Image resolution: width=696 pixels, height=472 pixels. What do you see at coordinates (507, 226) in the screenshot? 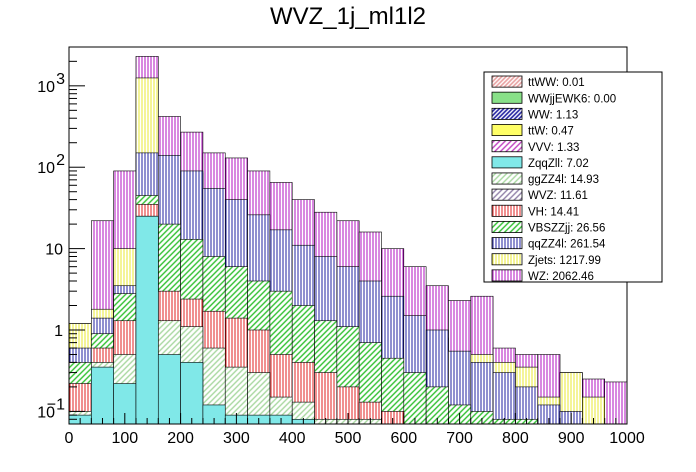
I see `legend-swatch-vbszzjj` at bounding box center [507, 226].